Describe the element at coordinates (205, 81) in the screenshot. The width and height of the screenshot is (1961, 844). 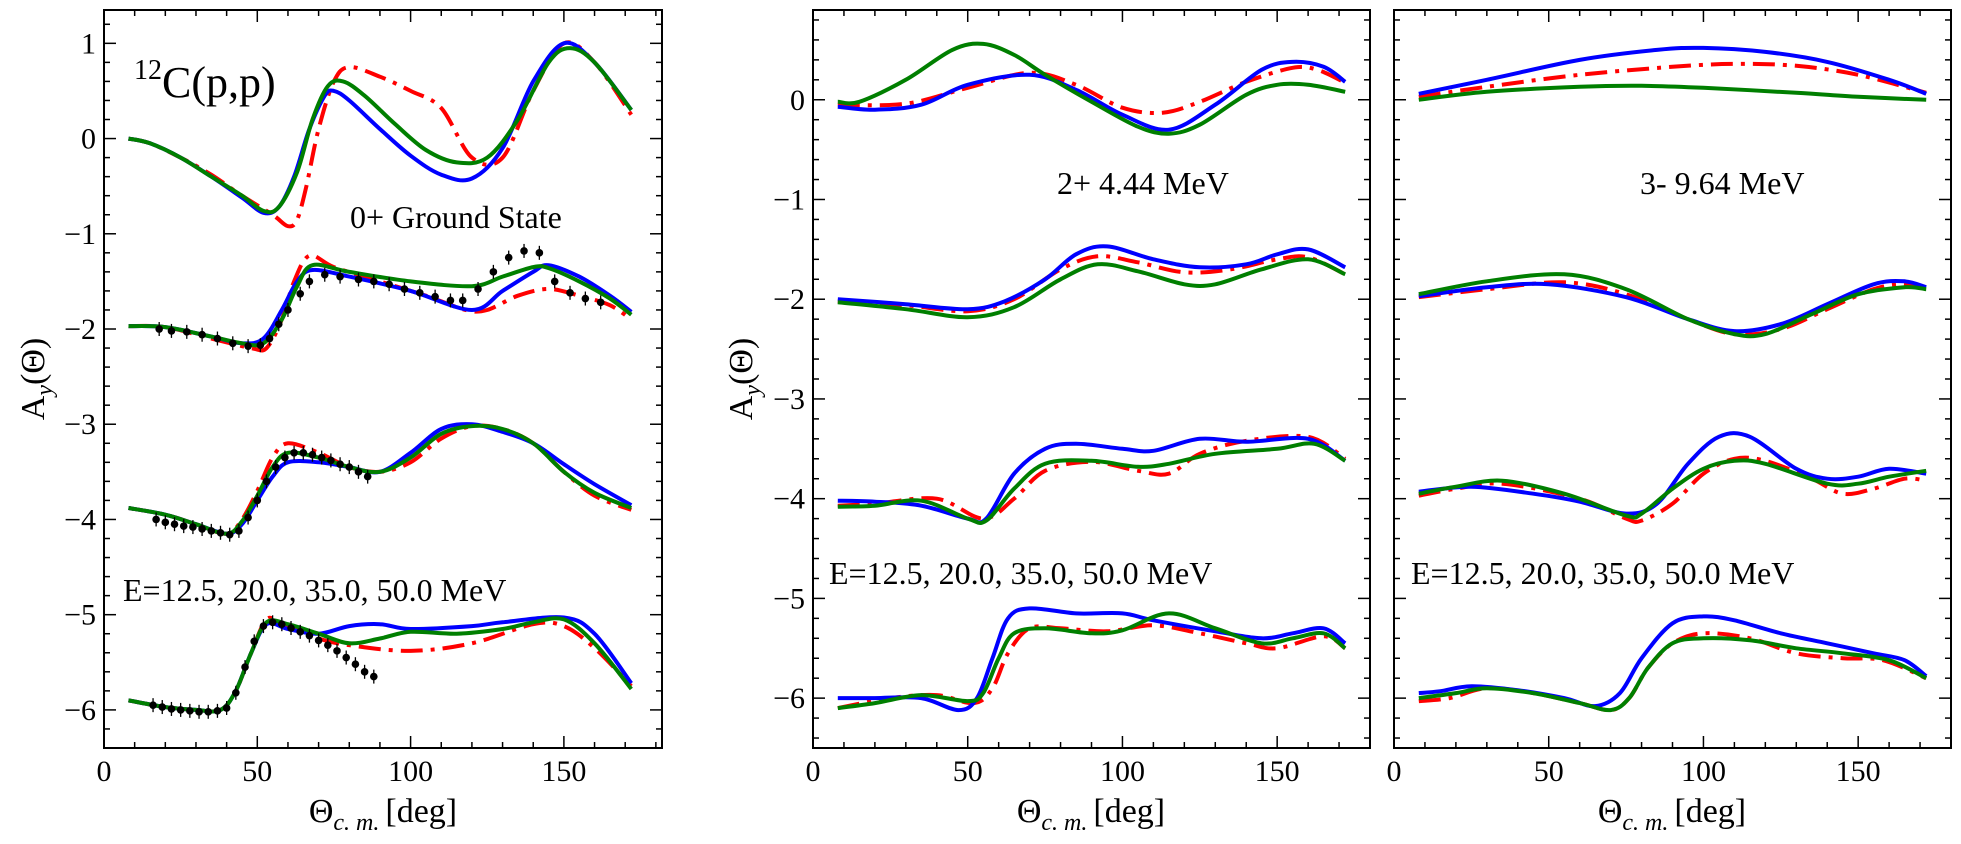
I see `target-label: 12C(p,p)` at that location.